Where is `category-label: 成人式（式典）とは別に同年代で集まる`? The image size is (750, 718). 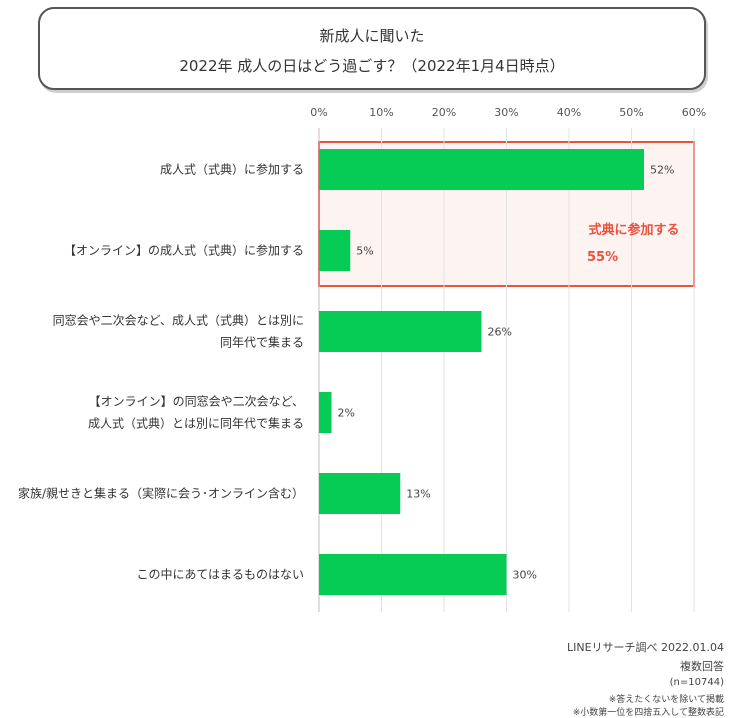 category-label: 成人式（式典）とは別に同年代で集まる is located at coordinates (196, 423).